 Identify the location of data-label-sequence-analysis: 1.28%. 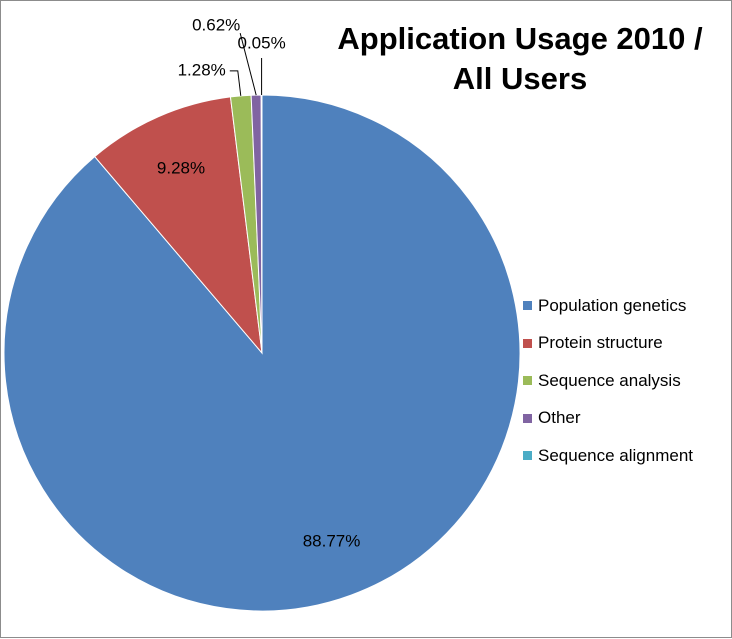
(202, 69).